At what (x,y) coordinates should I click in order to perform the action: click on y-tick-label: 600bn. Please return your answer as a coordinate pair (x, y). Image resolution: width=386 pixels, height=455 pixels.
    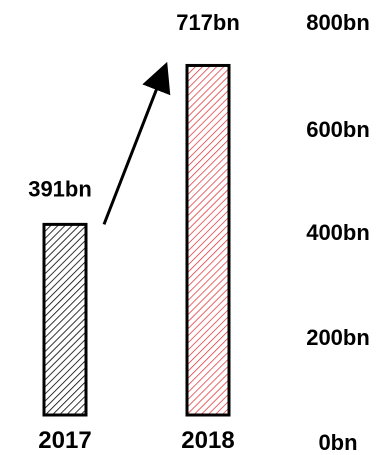
    Looking at the image, I should click on (338, 129).